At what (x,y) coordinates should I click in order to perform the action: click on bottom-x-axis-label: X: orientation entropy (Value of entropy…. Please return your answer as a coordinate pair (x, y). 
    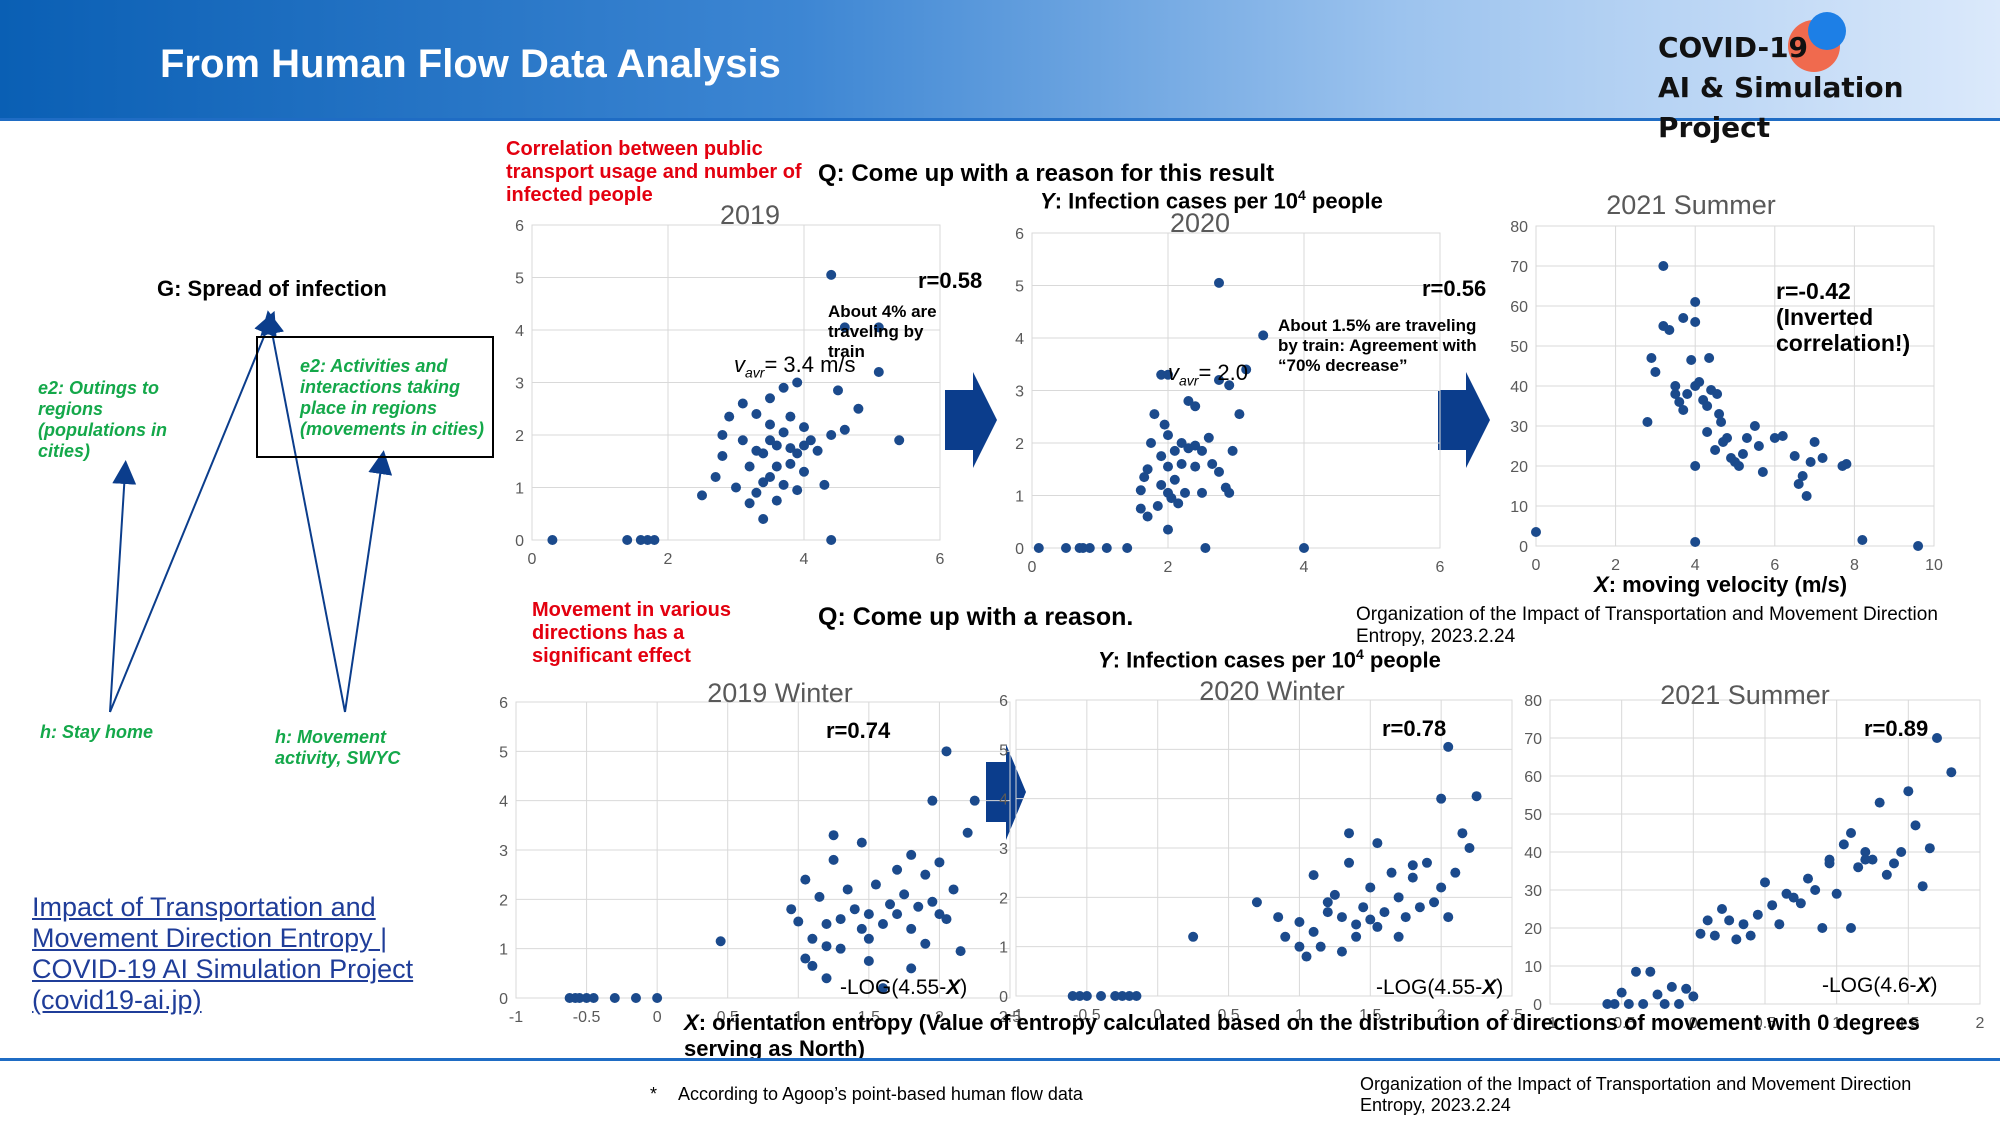
    Looking at the image, I should click on (1314, 1036).